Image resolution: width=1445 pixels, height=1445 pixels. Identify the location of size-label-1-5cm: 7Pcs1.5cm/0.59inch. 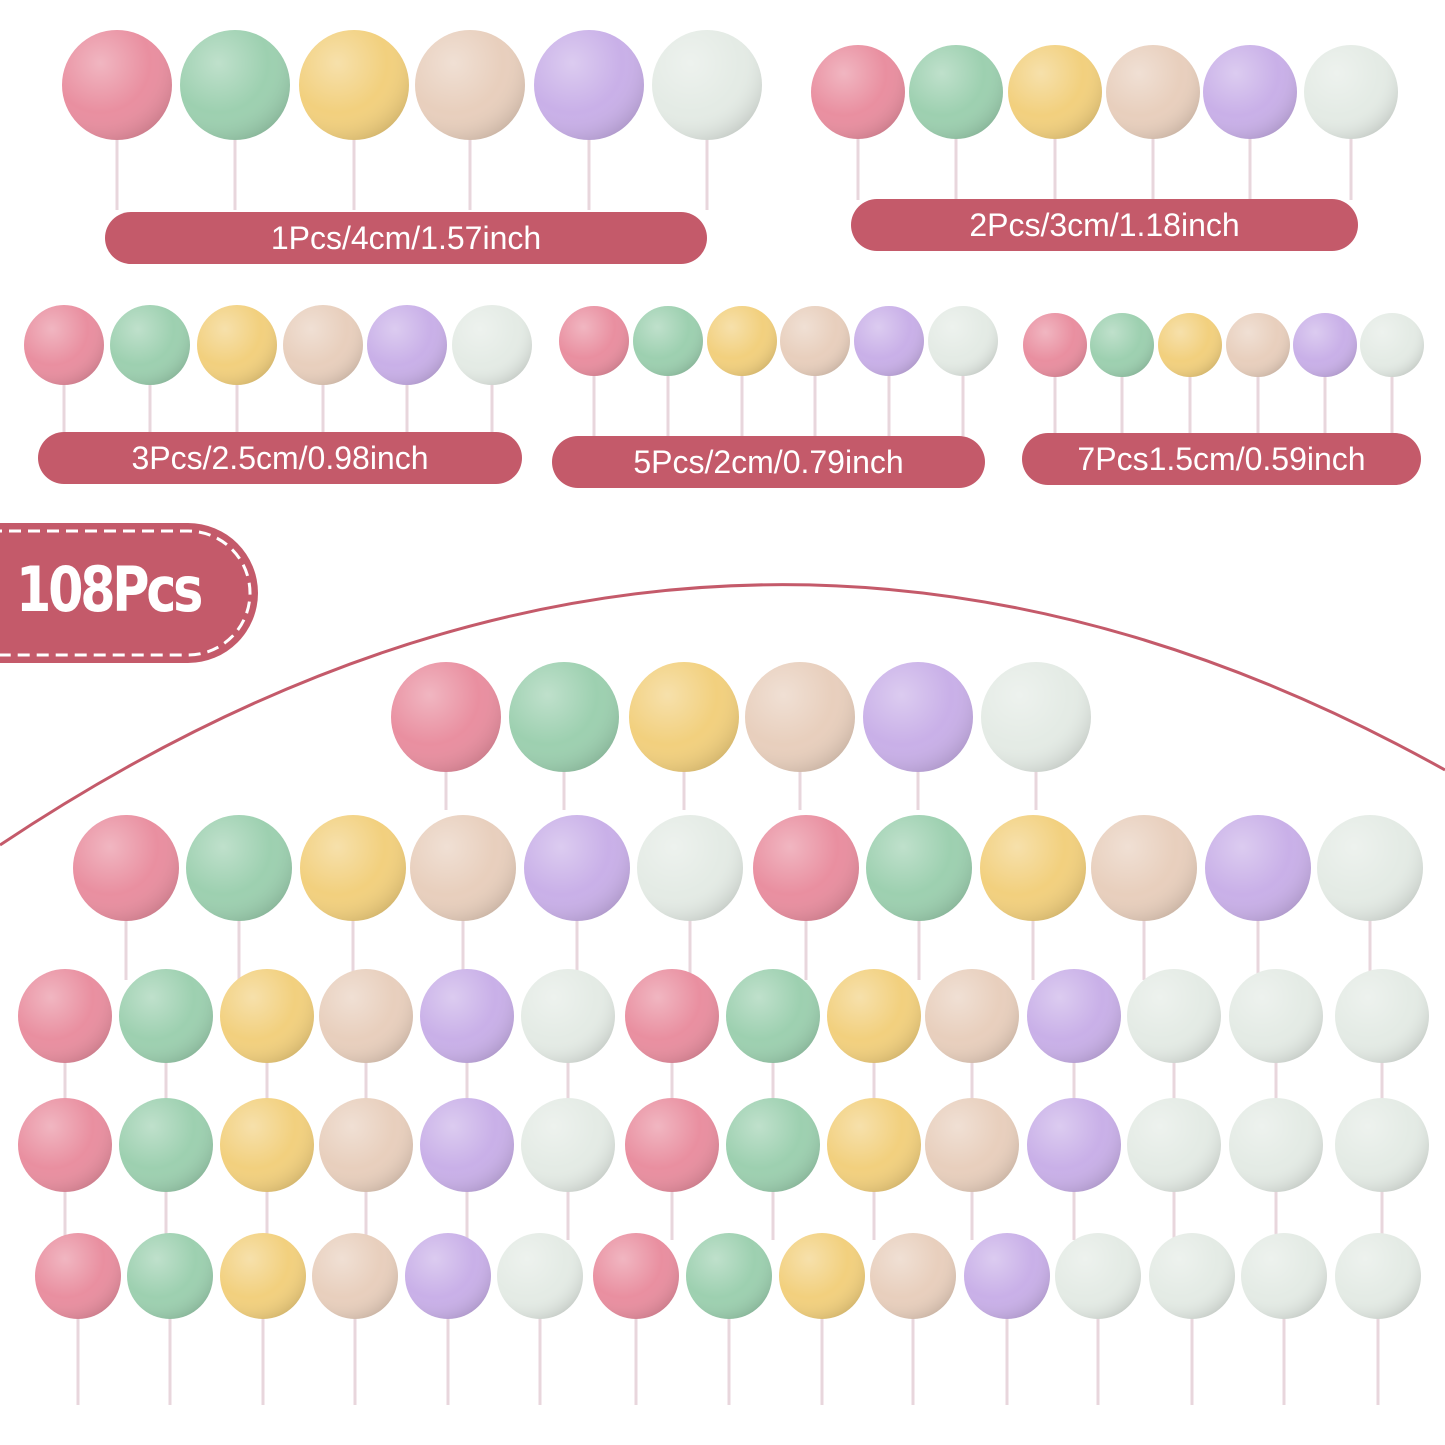
(1221, 459).